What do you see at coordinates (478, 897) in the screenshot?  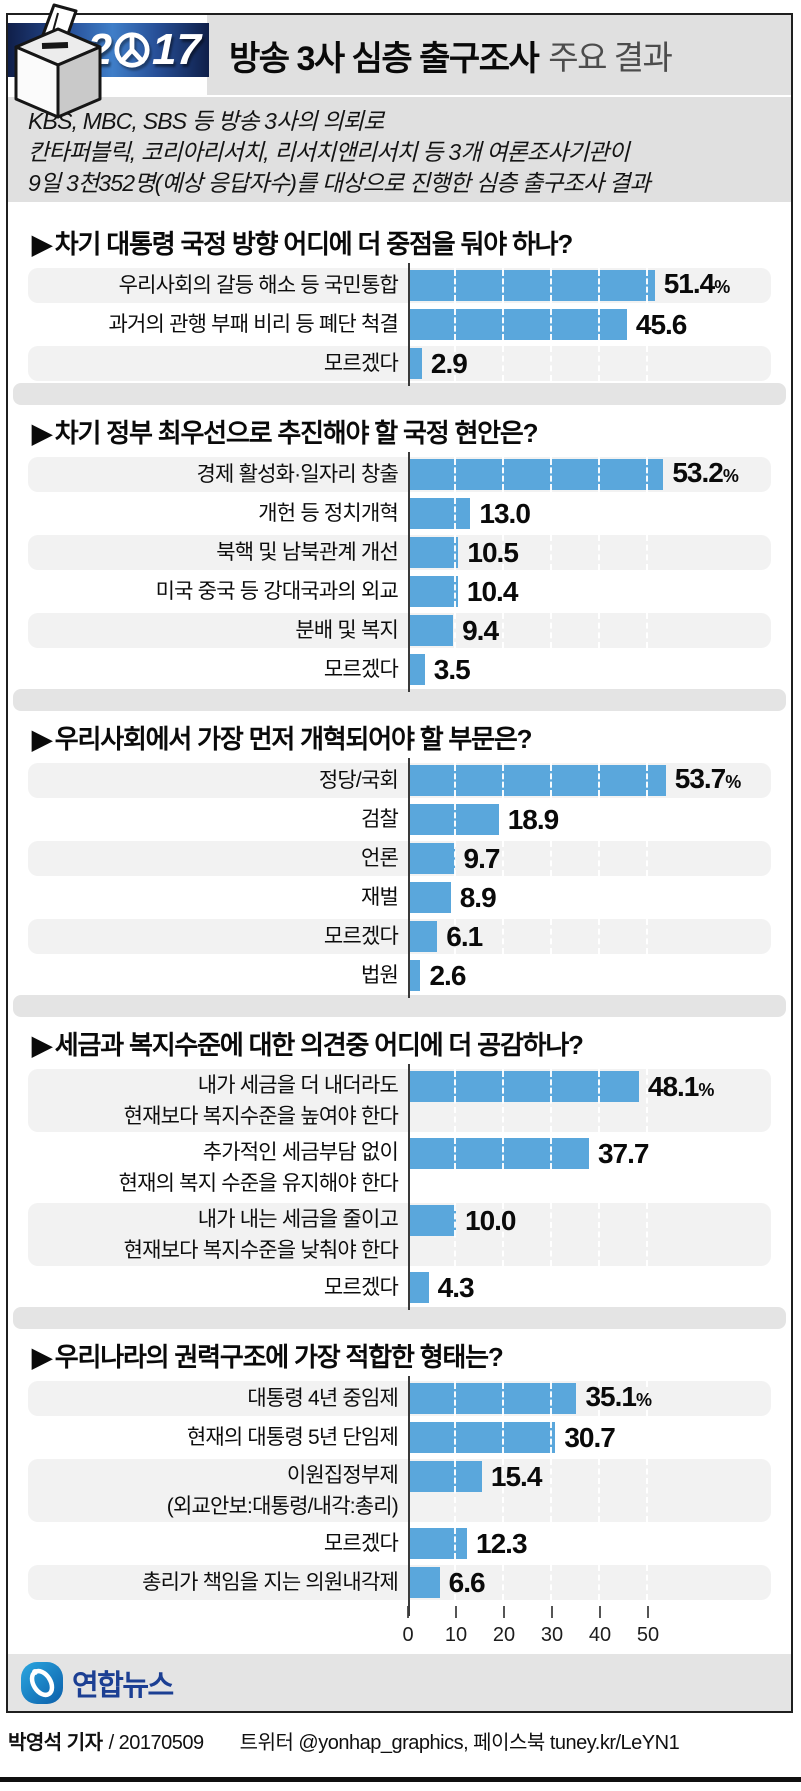 I see `value-number: 8.9` at bounding box center [478, 897].